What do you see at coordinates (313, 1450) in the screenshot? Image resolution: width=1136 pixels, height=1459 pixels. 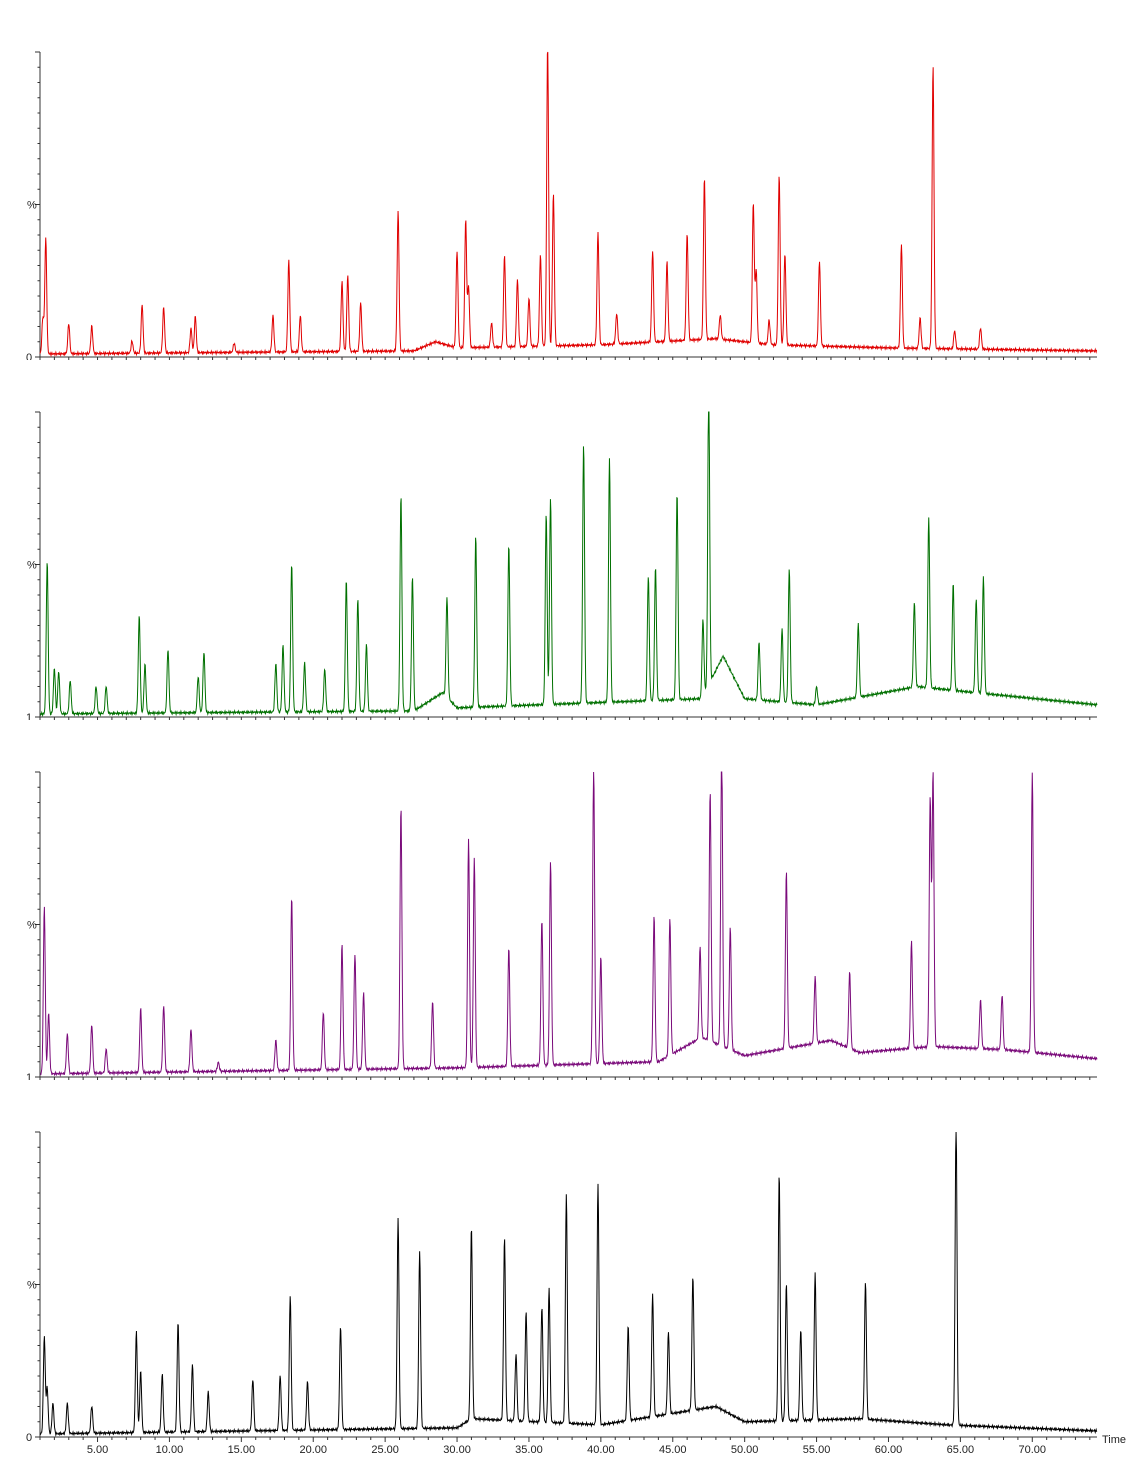 I see `x-tick-label: 20.00` at bounding box center [313, 1450].